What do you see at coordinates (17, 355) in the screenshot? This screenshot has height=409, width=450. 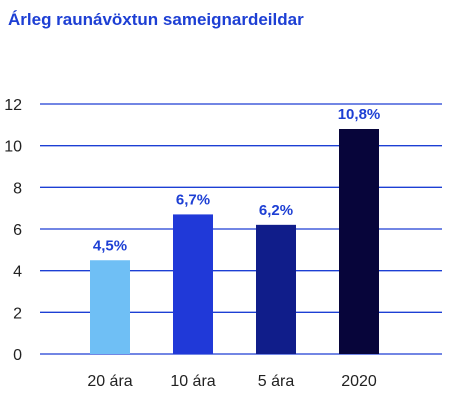 I see `y-tick-label: 0` at bounding box center [17, 355].